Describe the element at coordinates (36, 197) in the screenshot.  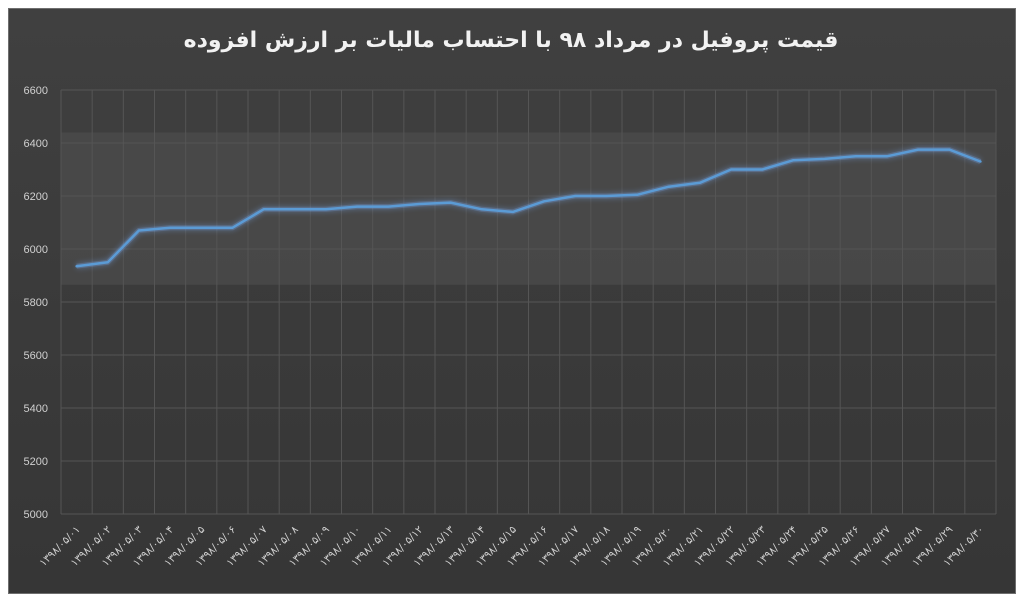
I see `y-tick-label: 6200` at that location.